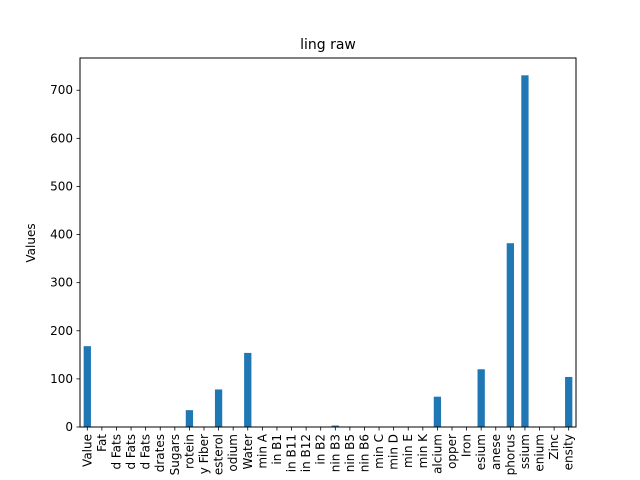 The width and height of the screenshot is (640, 480). What do you see at coordinates (61, 138) in the screenshot?
I see `y-tick-label: 600` at bounding box center [61, 138].